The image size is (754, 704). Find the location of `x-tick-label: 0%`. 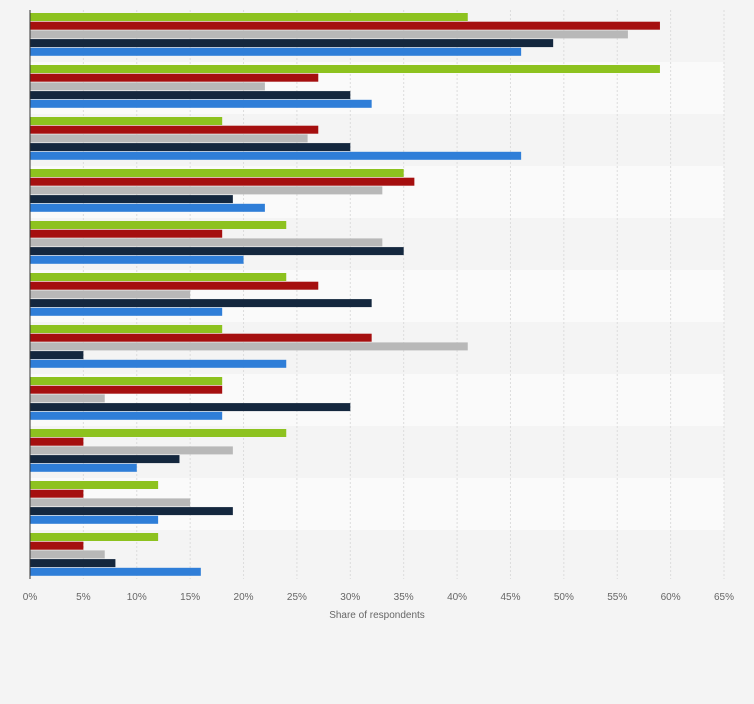

x-tick-label: 0% is located at coordinates (30, 597).